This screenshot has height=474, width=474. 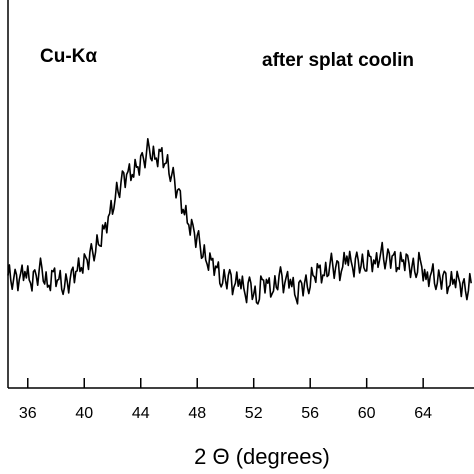 What do you see at coordinates (254, 413) in the screenshot?
I see `x-tick-label: 52` at bounding box center [254, 413].